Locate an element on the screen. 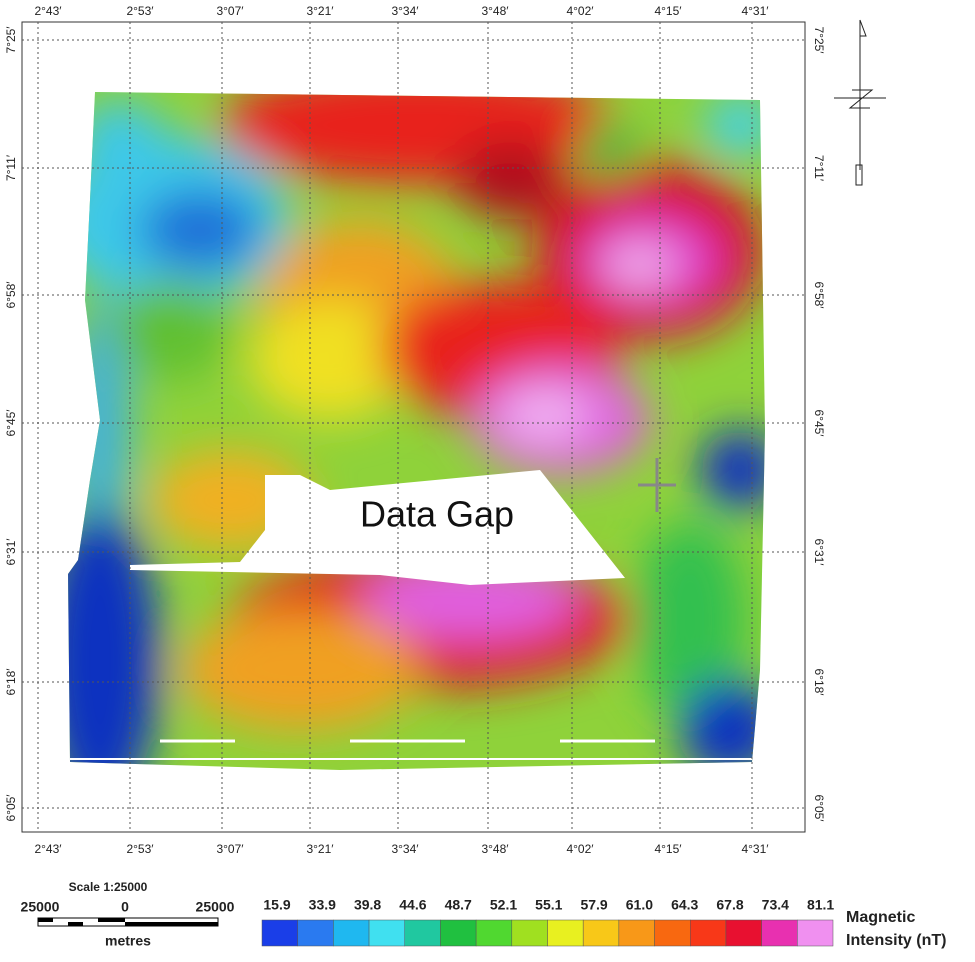 This screenshot has height=962, width=975. legend-label: 64.3 is located at coordinates (684, 905).